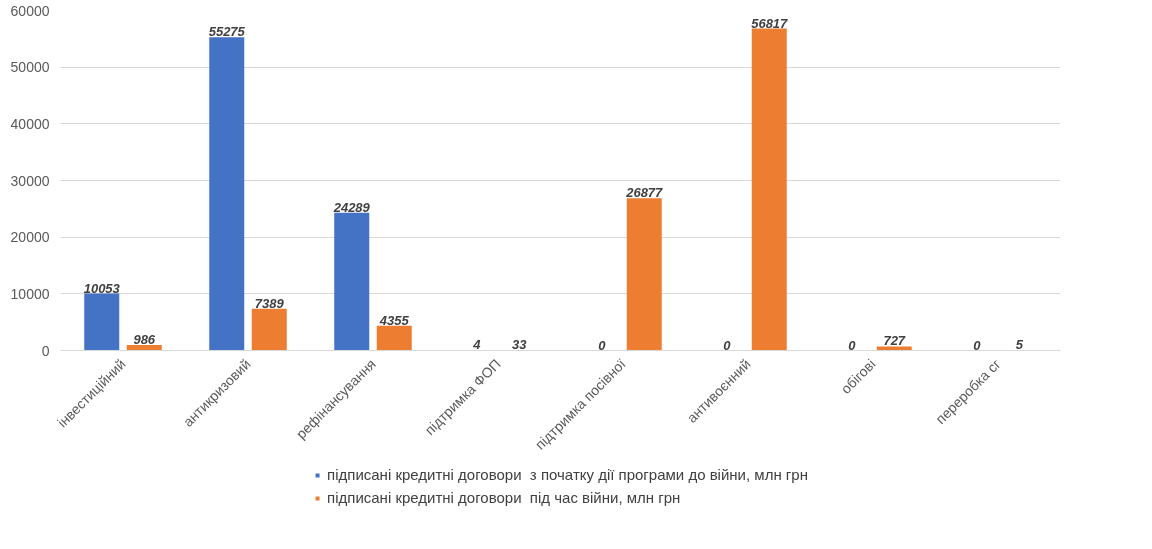  What do you see at coordinates (644, 193) in the screenshot?
I see `data-label: 26877` at bounding box center [644, 193].